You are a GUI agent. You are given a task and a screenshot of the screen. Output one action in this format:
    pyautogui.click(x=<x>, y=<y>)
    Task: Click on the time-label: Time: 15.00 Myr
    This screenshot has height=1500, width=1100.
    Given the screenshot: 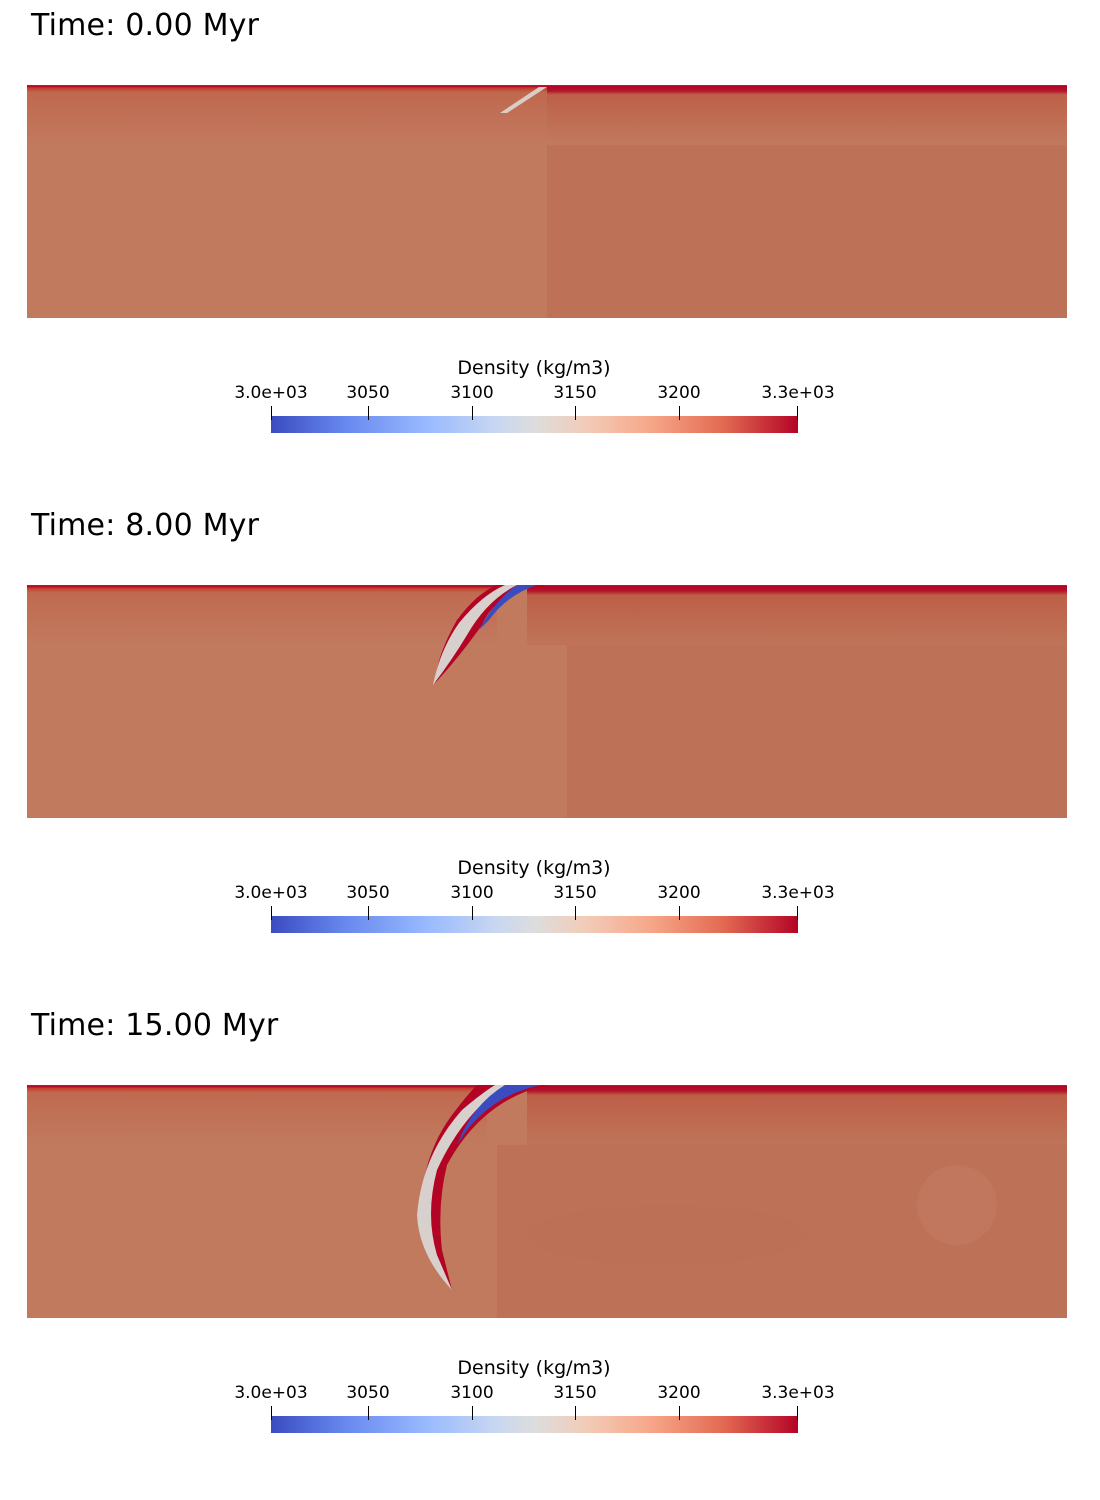 What is the action you would take?
    pyautogui.click(x=155, y=1025)
    